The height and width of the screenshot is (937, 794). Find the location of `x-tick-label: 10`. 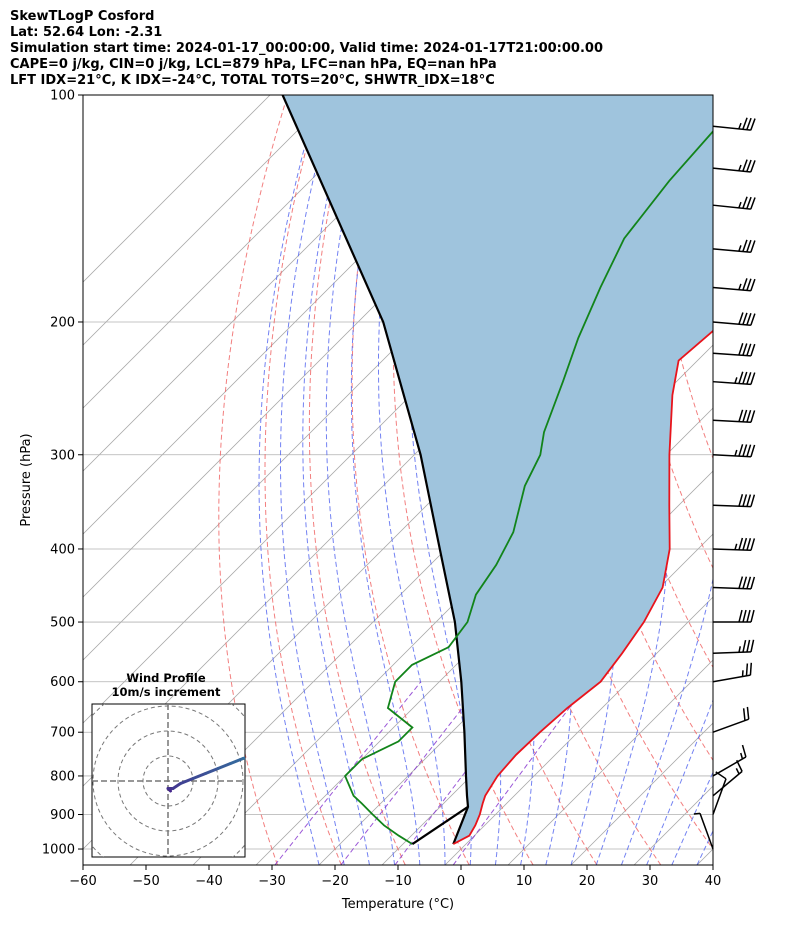

x-tick-label: 10 is located at coordinates (524, 881).